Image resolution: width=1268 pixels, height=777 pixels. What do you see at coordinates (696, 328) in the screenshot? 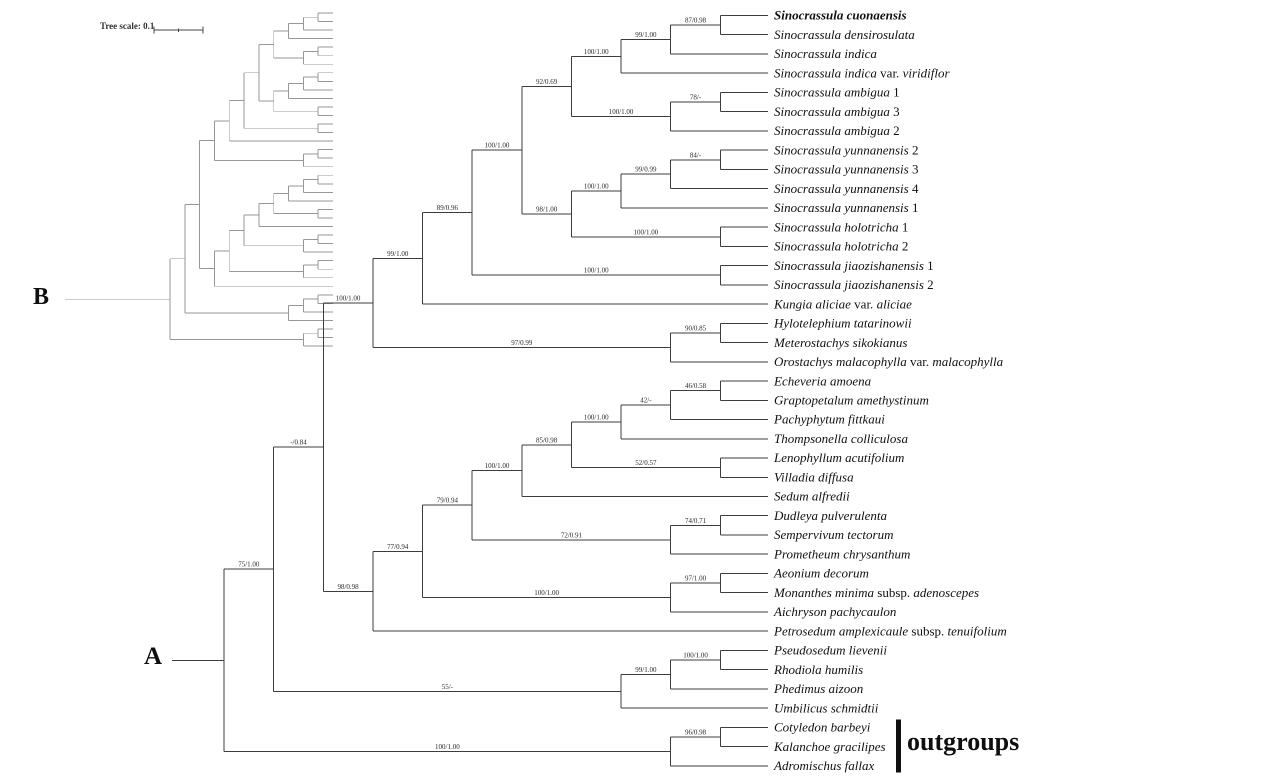
I see `support-label: 90/0.85` at bounding box center [696, 328].